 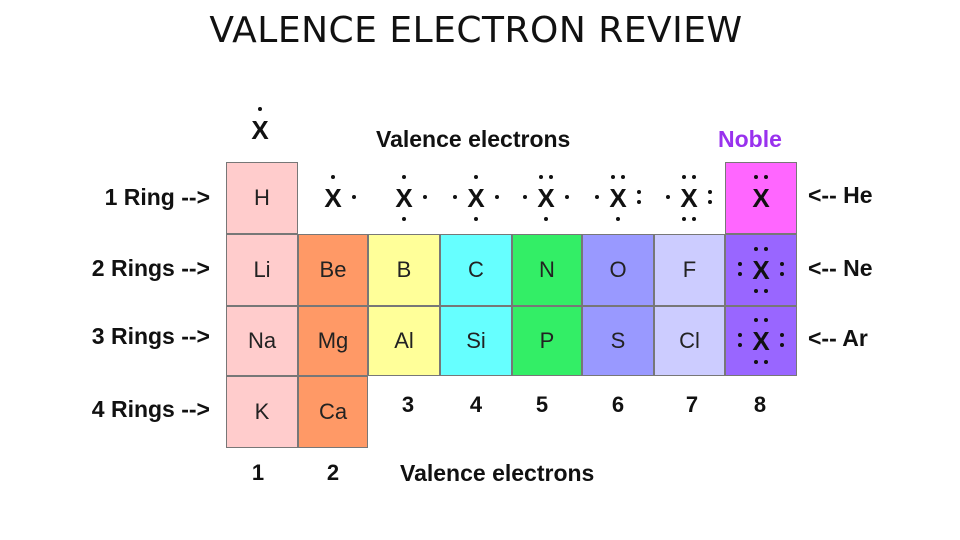 I want to click on lewis-dot-group-2: X, so click(x=333, y=198).